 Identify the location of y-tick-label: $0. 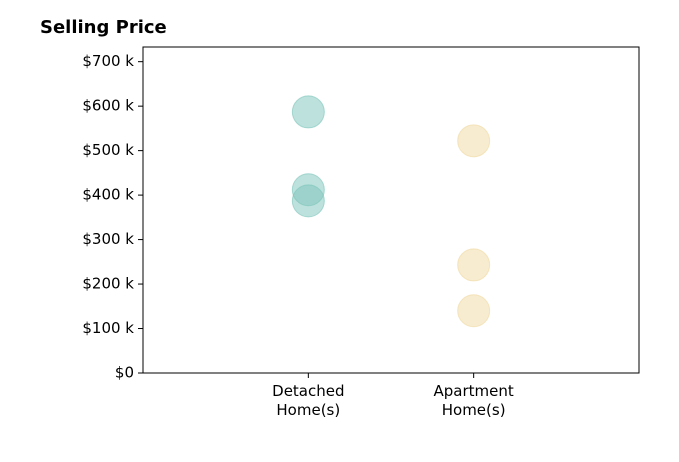
(124, 373).